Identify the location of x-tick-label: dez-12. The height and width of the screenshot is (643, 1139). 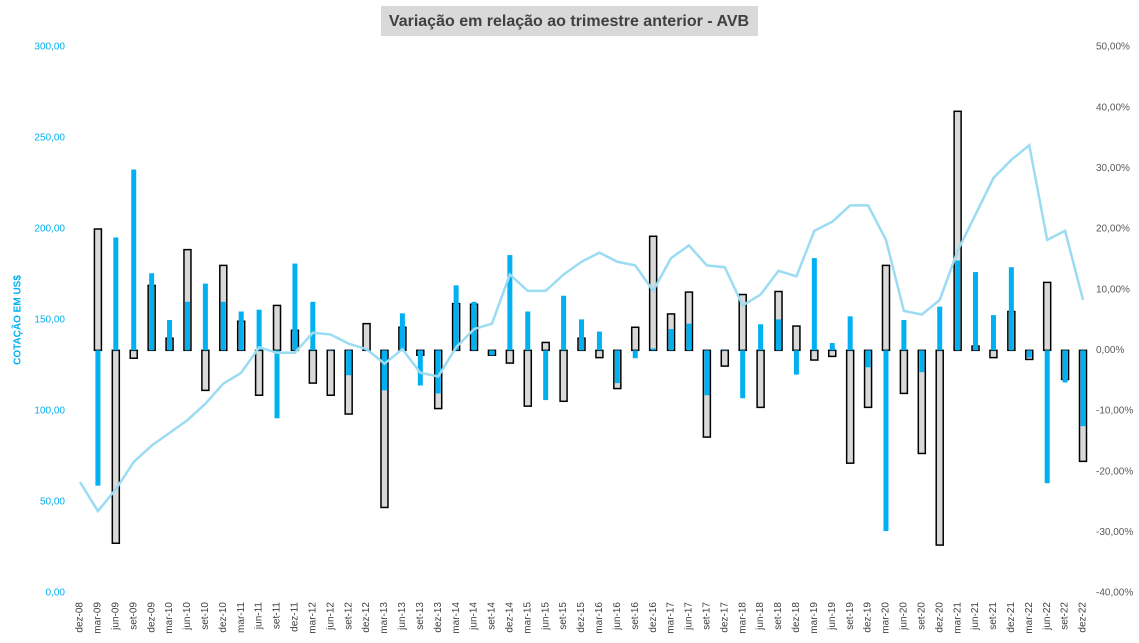
(366, 617).